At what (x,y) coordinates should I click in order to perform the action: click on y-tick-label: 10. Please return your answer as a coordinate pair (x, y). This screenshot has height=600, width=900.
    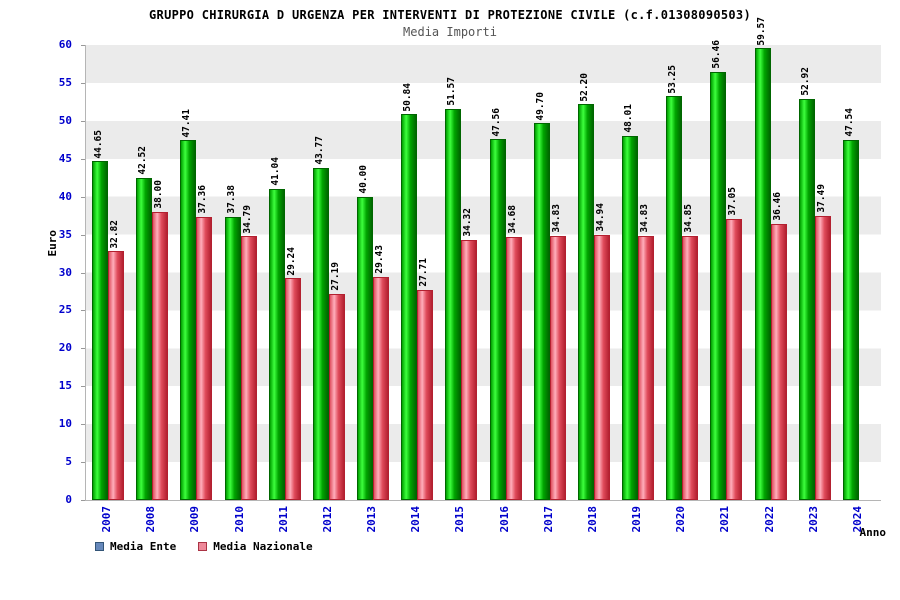
    Looking at the image, I should click on (65, 424).